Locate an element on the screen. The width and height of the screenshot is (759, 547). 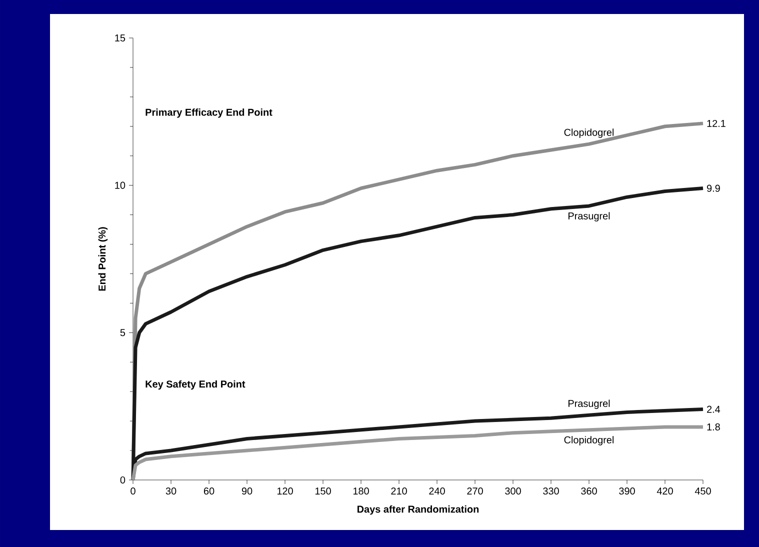
y-axis-title: End Point (%) is located at coordinates (103, 259).